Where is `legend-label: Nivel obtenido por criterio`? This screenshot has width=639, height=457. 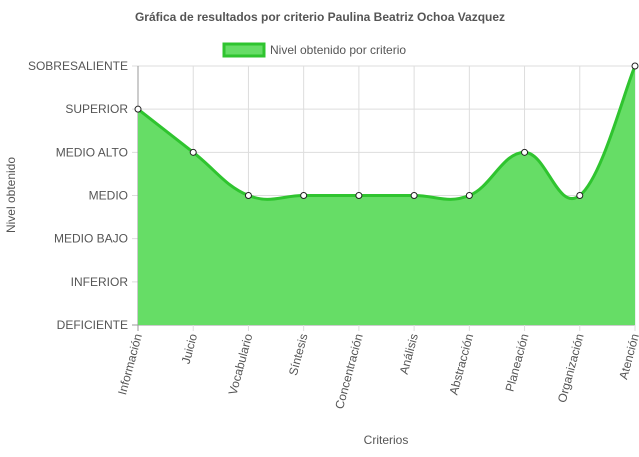
legend-label: Nivel obtenido por criterio is located at coordinates (338, 50).